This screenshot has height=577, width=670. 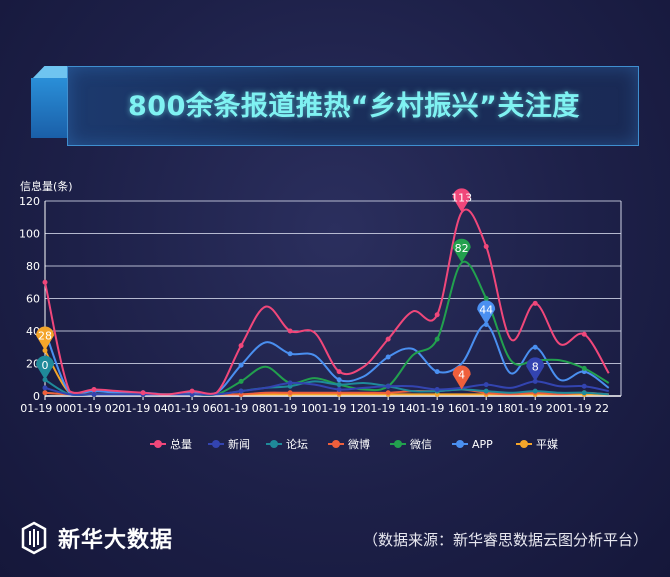 What do you see at coordinates (239, 444) in the screenshot?
I see `legend-label: 新闻` at bounding box center [239, 444].